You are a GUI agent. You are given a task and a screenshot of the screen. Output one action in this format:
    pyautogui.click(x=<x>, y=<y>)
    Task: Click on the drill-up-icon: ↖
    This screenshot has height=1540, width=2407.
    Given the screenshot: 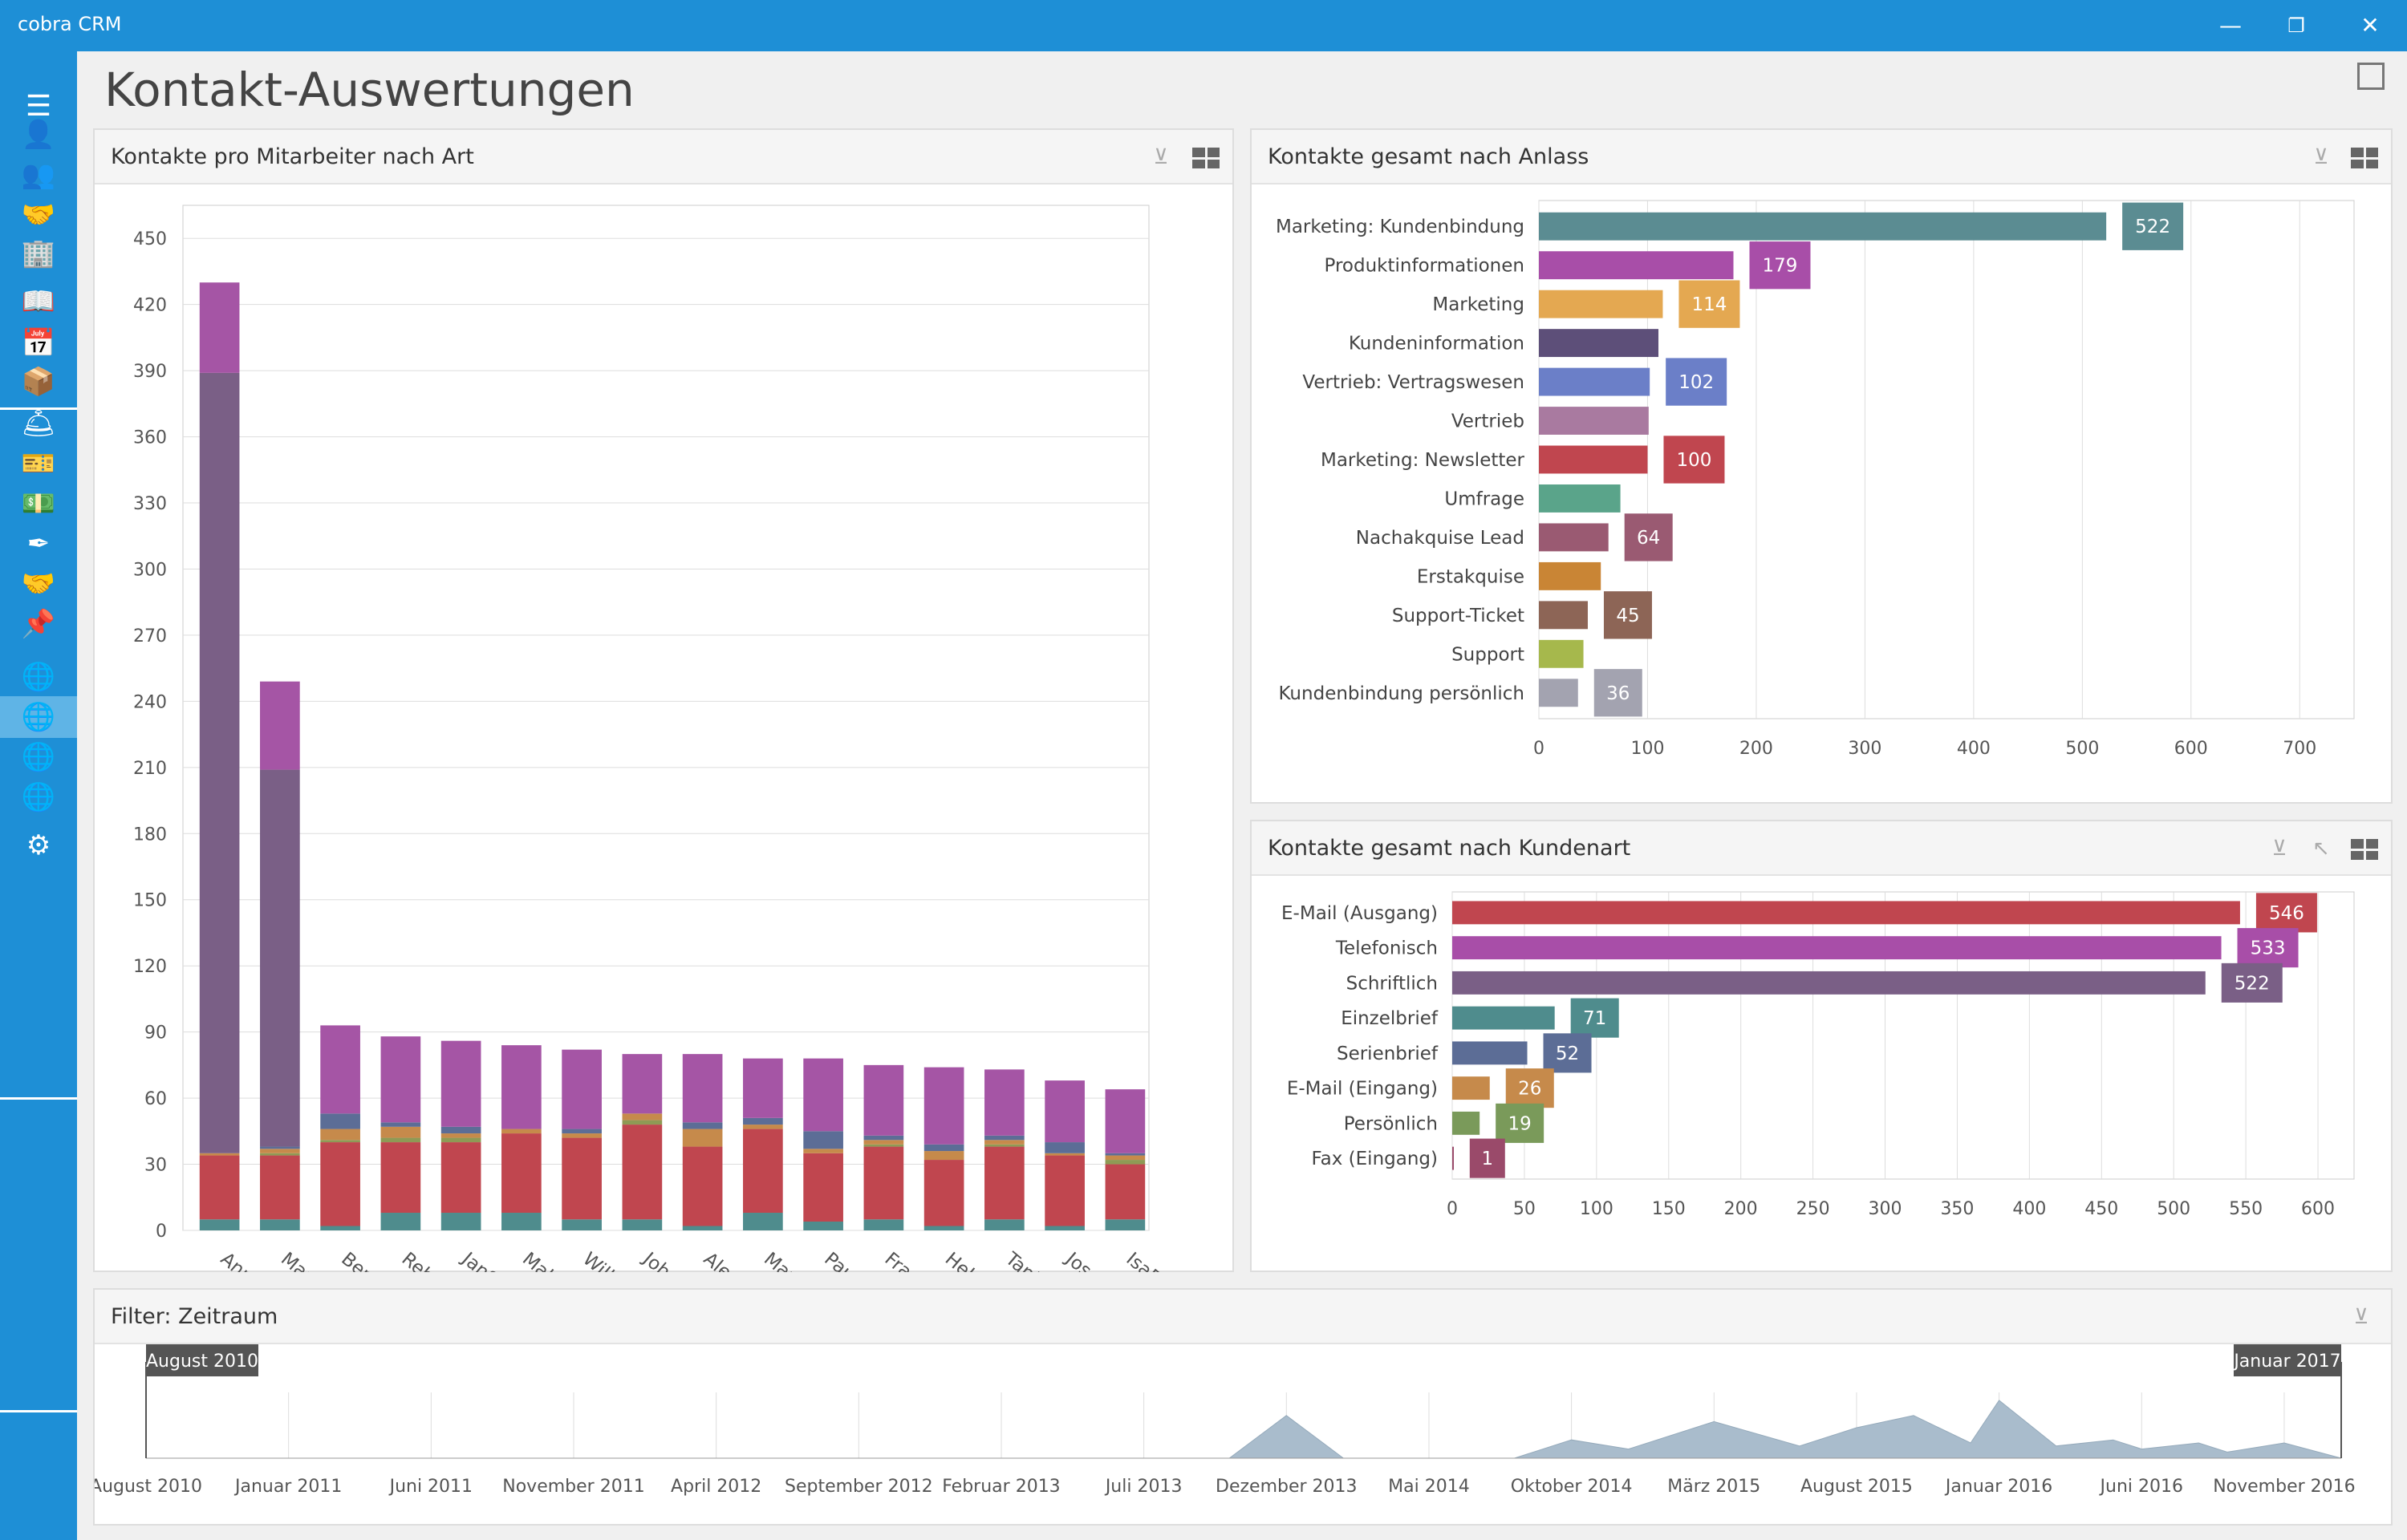 What is the action you would take?
    pyautogui.click(x=2321, y=849)
    